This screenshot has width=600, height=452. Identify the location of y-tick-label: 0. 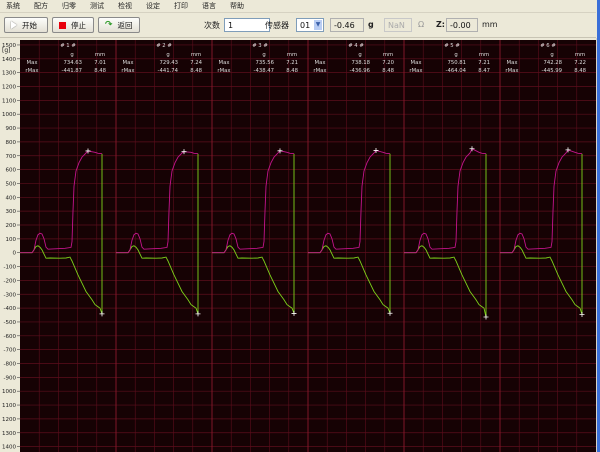
(15, 254).